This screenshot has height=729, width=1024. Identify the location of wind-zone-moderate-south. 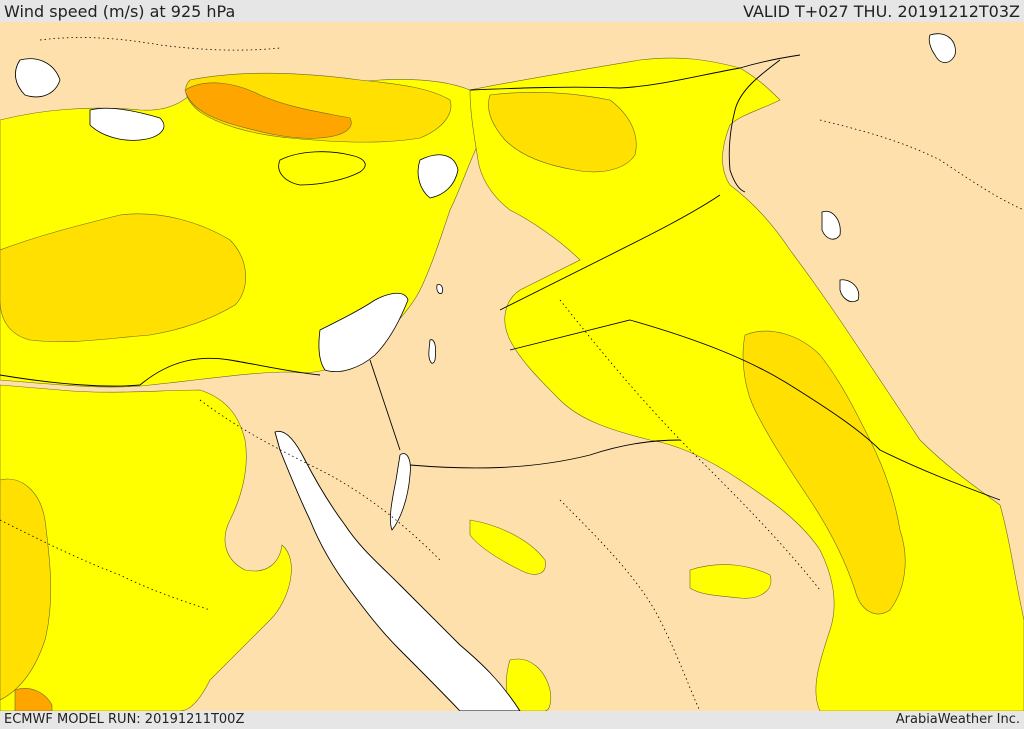
(528, 684).